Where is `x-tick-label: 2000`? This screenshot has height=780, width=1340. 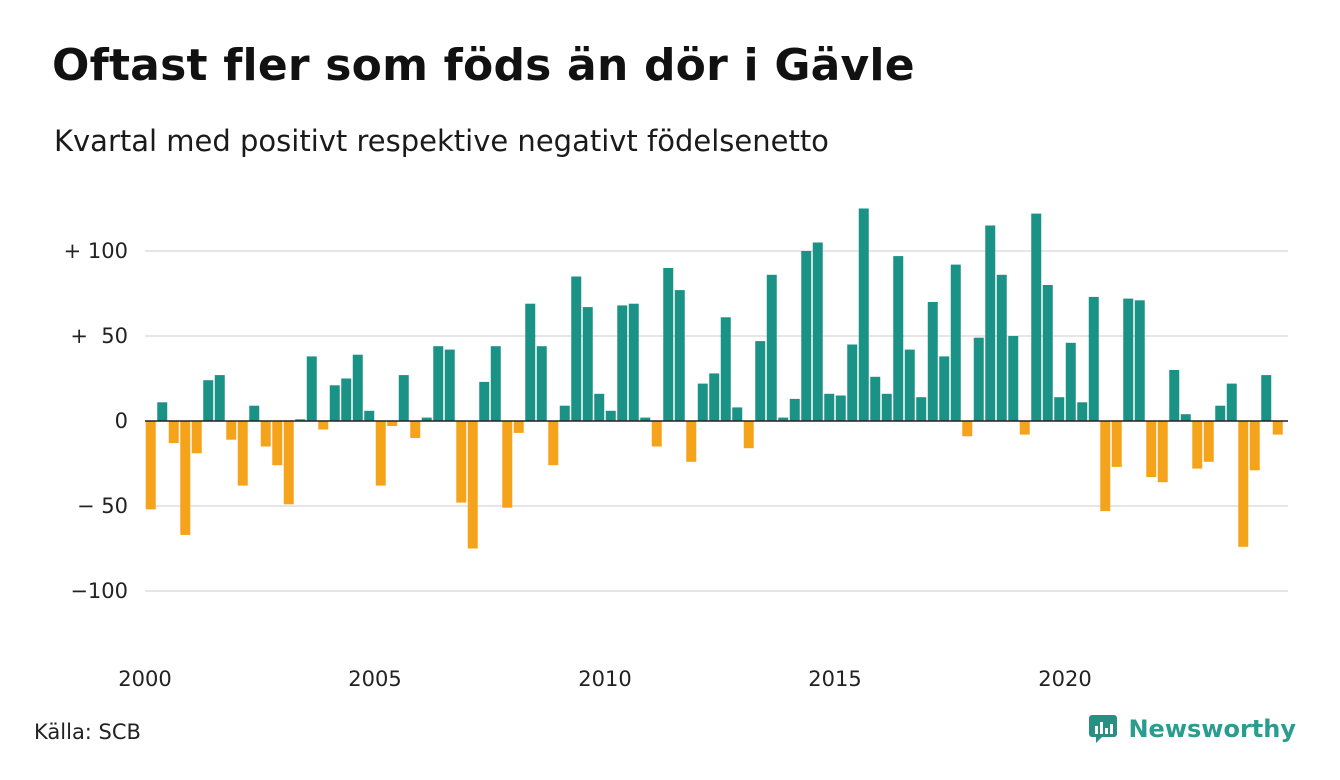
x-tick-label: 2000 is located at coordinates (144, 679).